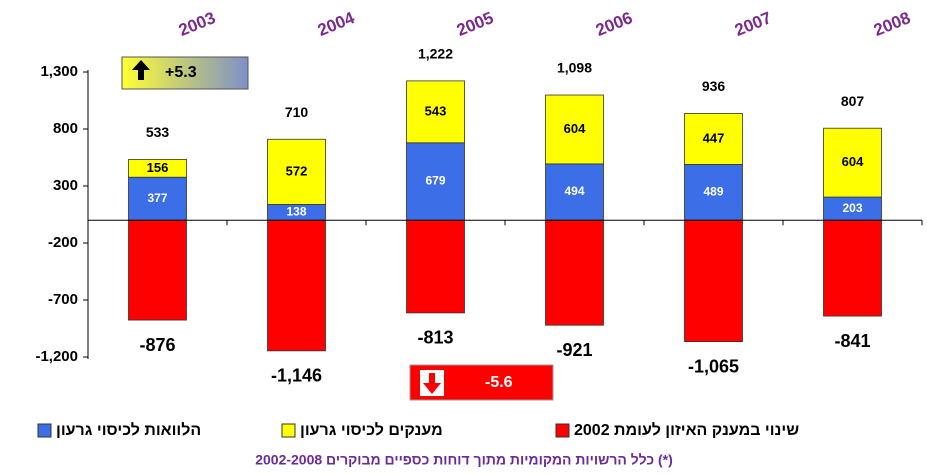 Image resolution: width=927 pixels, height=474 pixels. I want to click on total-label: 807, so click(853, 101).